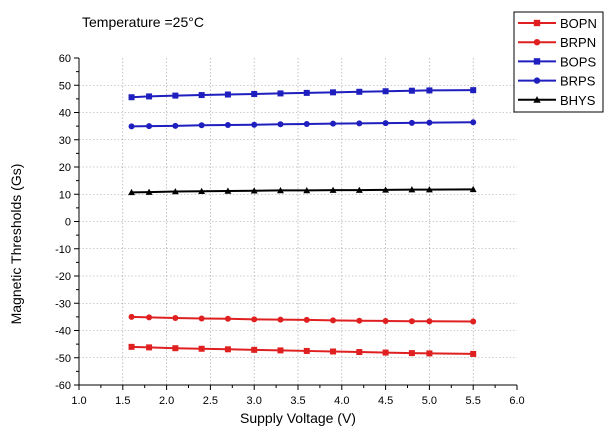  I want to click on x-tick-label: 3.5, so click(297, 401).